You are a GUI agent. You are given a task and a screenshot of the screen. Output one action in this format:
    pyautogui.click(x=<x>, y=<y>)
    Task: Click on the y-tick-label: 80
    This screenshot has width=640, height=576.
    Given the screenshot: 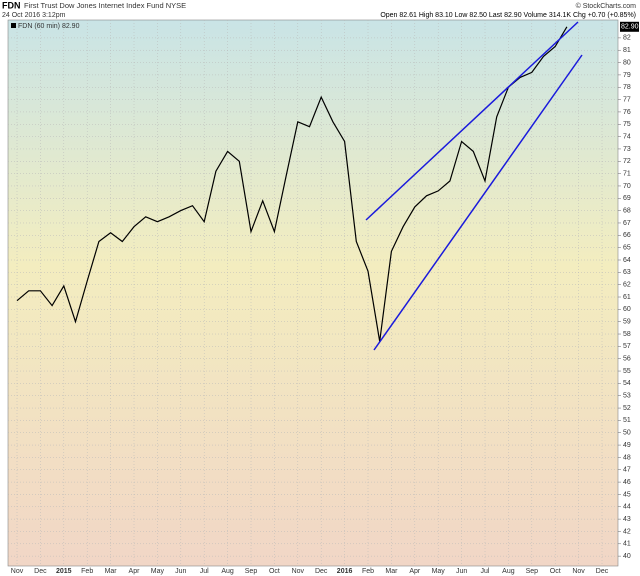 What is the action you would take?
    pyautogui.click(x=627, y=62)
    